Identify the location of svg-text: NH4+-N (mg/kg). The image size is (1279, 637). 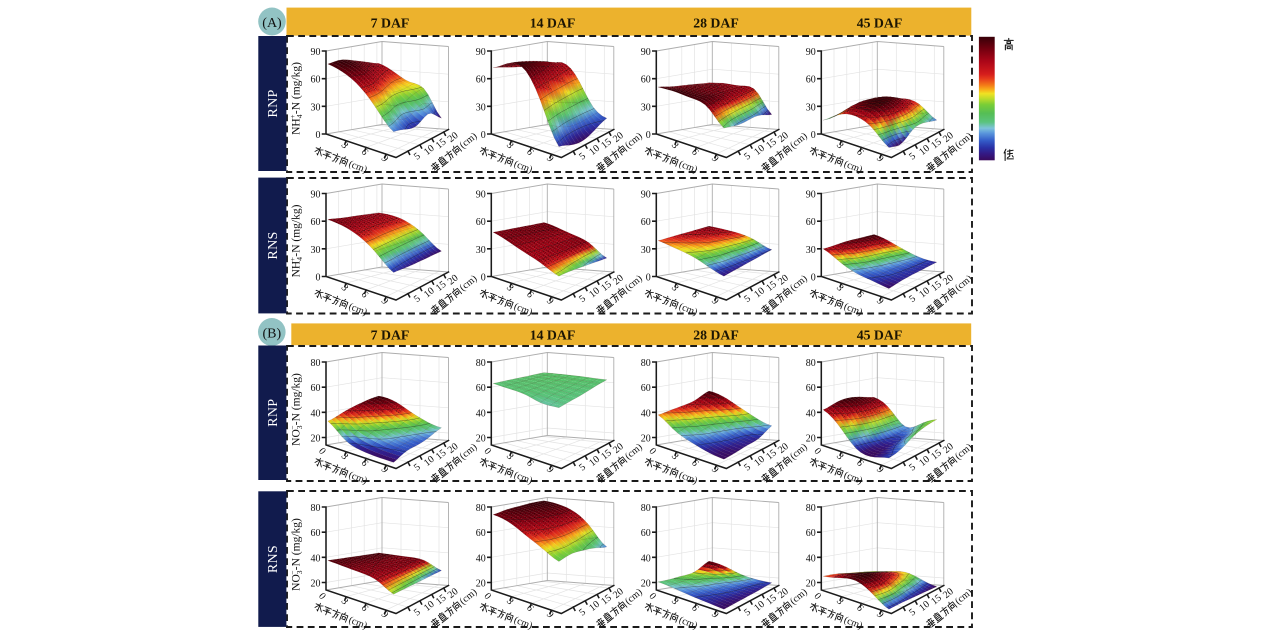
(296, 240).